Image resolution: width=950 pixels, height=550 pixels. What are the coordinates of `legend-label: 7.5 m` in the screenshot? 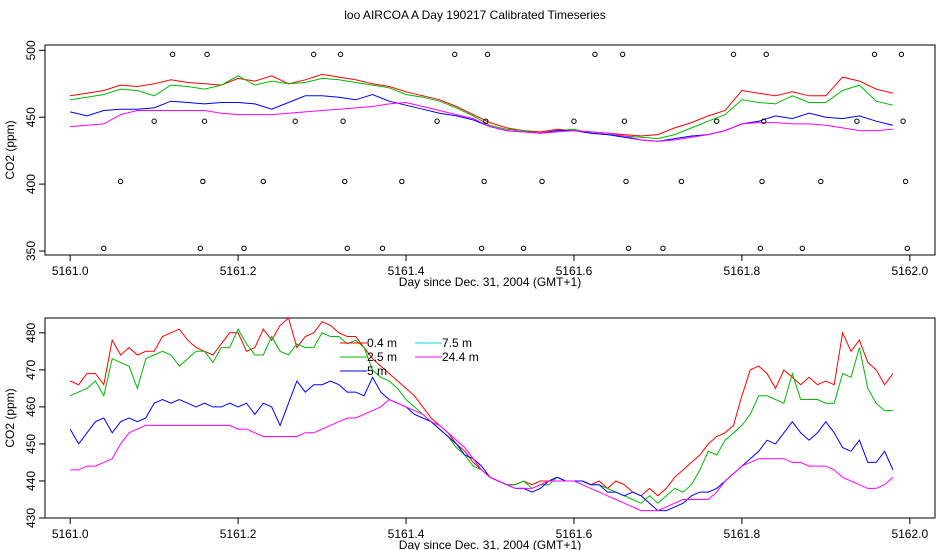 It's located at (457, 343).